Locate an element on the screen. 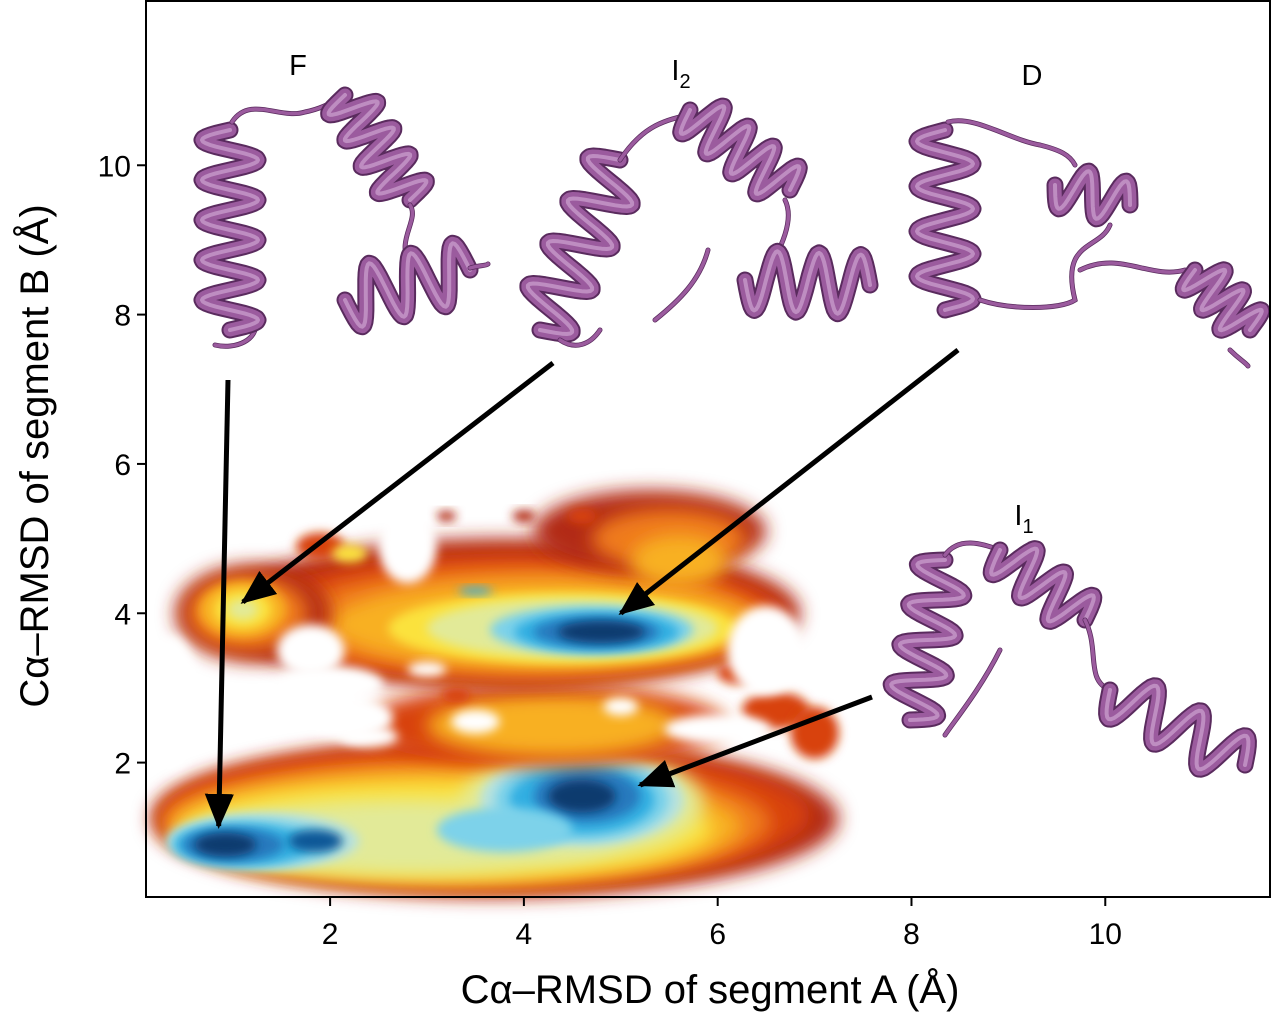 This screenshot has height=1016, width=1280. y-tick-label: 8 is located at coordinates (122, 316).